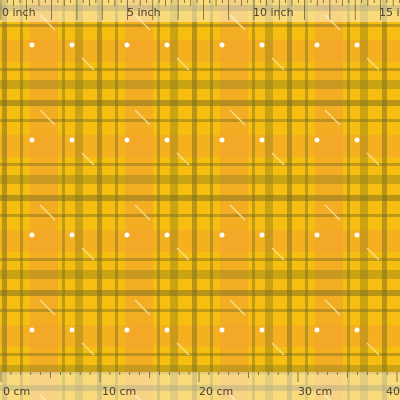 The width and height of the screenshot is (400, 400). I want to click on ruler-label: 10 cm, so click(119, 391).